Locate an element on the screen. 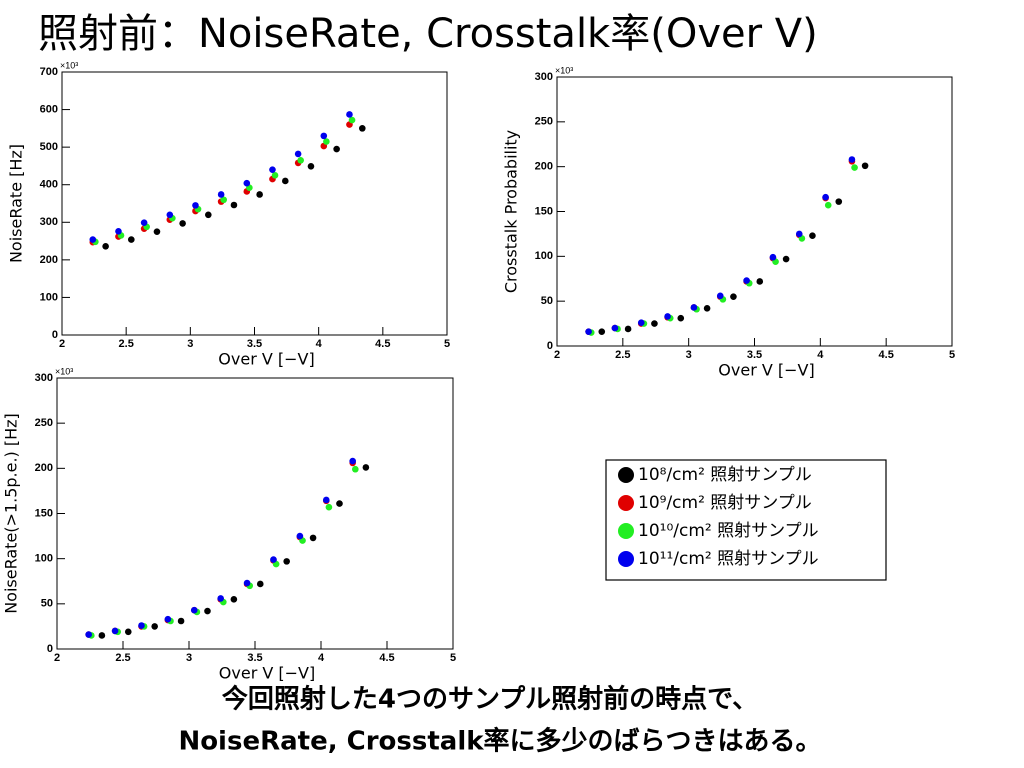 The height and width of the screenshot is (768, 1024). caption-line: 今回照射した4つのサンプル照射前の時点で、 is located at coordinates (490, 699).